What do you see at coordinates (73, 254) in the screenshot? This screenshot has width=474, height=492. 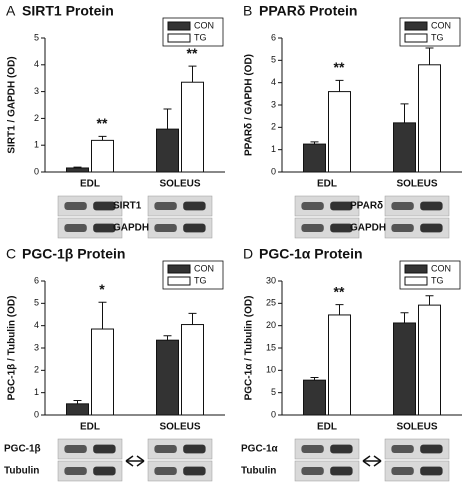 I see `panel-title: PGC-1β Protein` at bounding box center [73, 254].